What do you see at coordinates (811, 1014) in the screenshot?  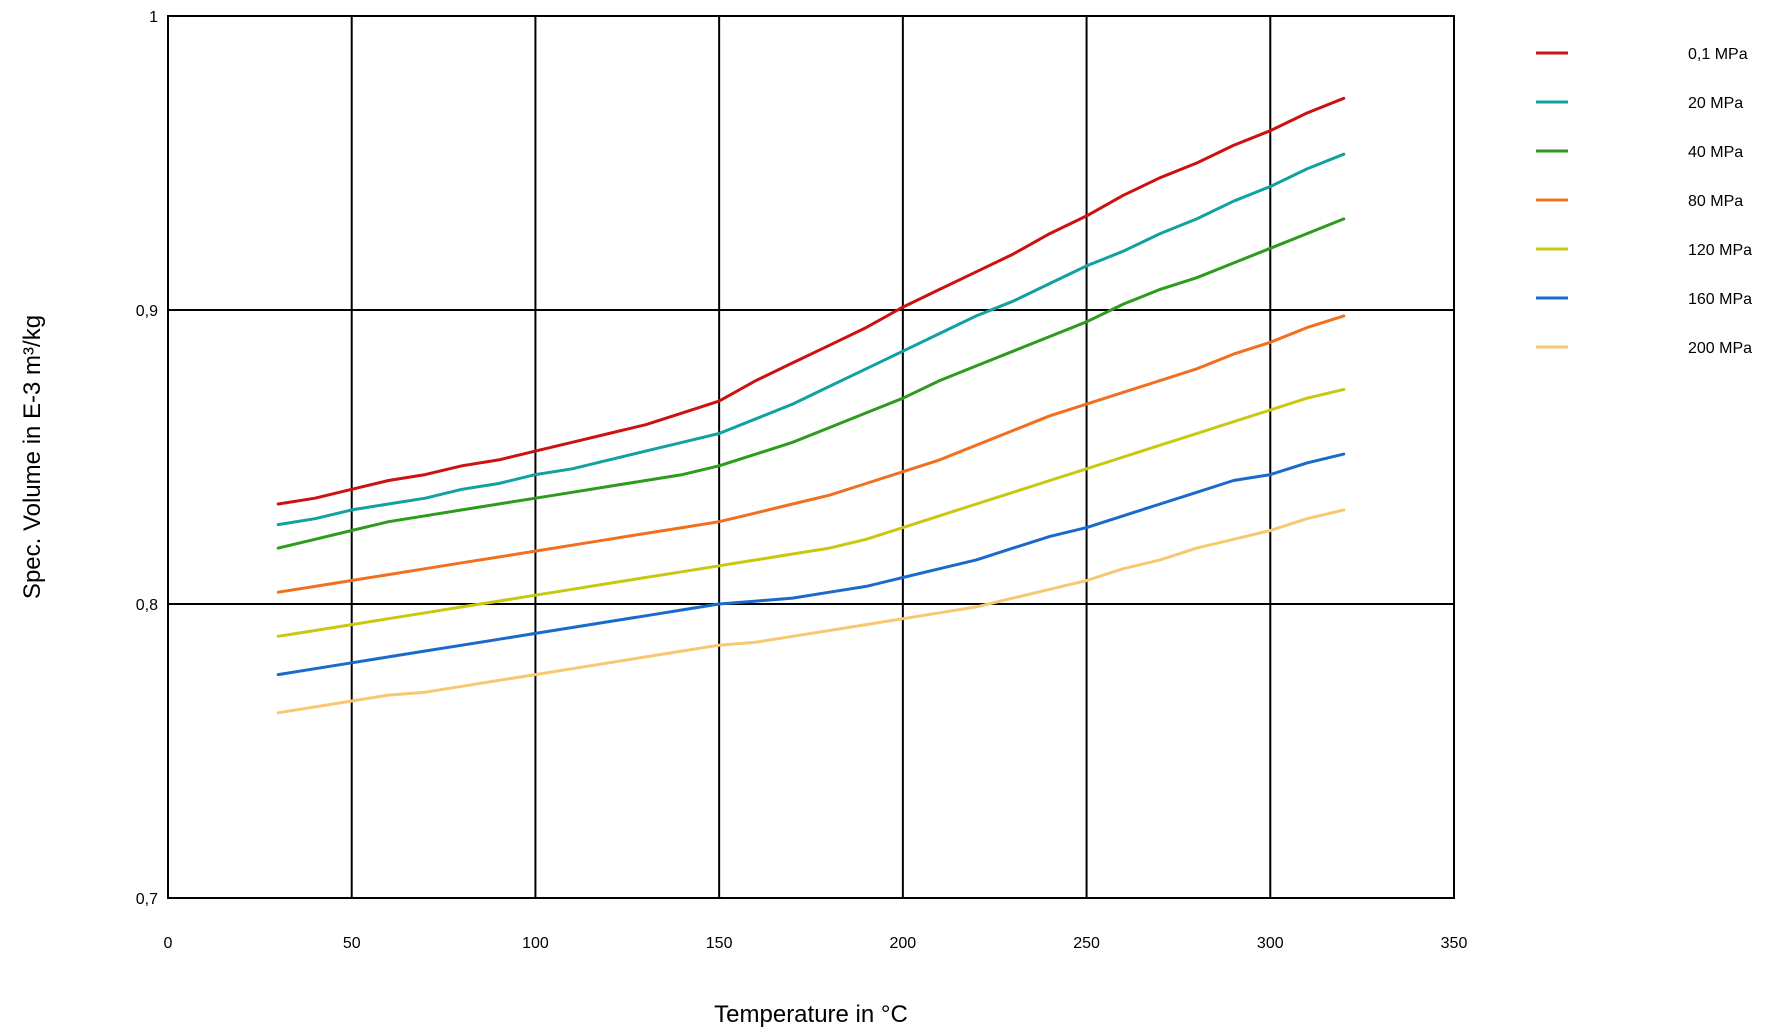 I see `x-axis-title: Temperature in °C` at bounding box center [811, 1014].